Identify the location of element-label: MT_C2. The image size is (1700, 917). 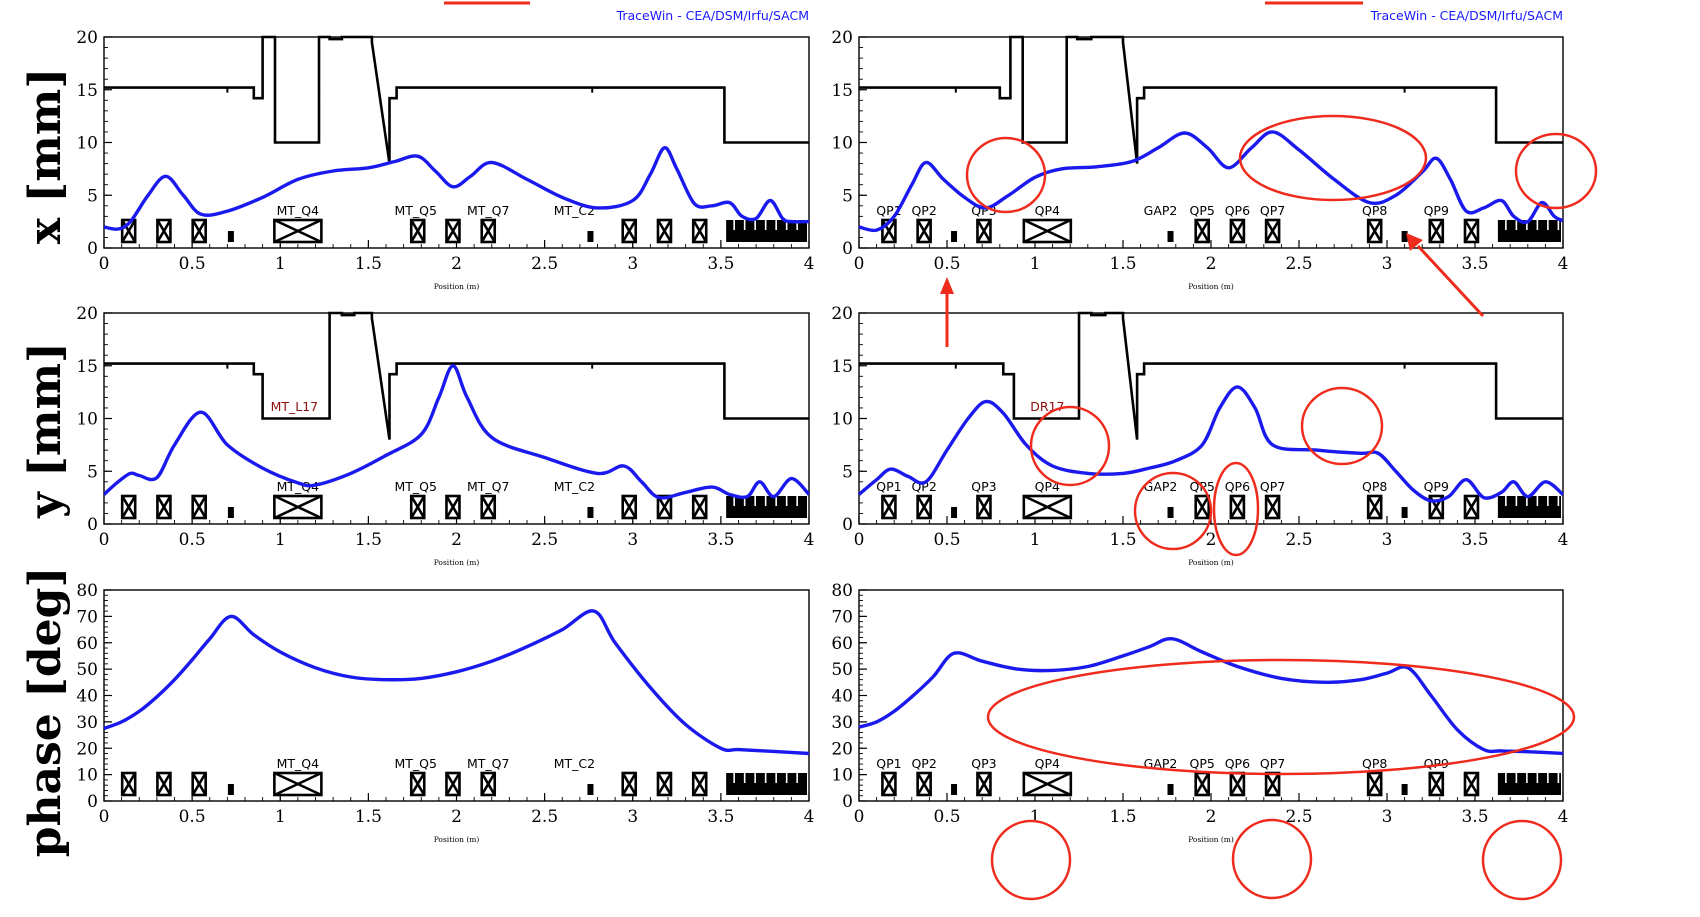
(574, 763).